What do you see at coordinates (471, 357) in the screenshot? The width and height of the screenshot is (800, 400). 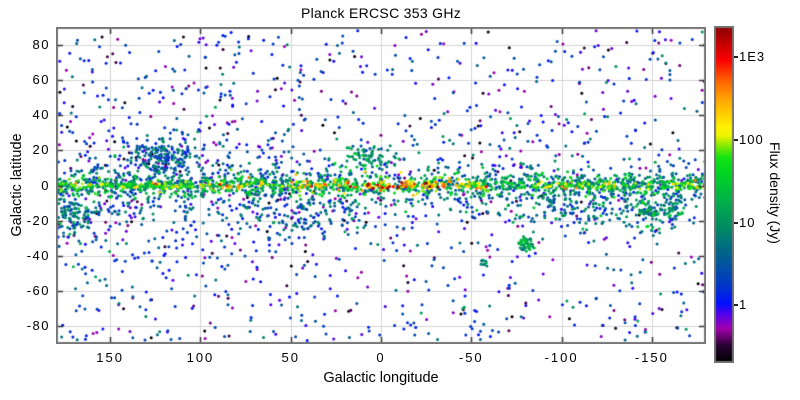 I see `x-tick-label: -50` at bounding box center [471, 357].